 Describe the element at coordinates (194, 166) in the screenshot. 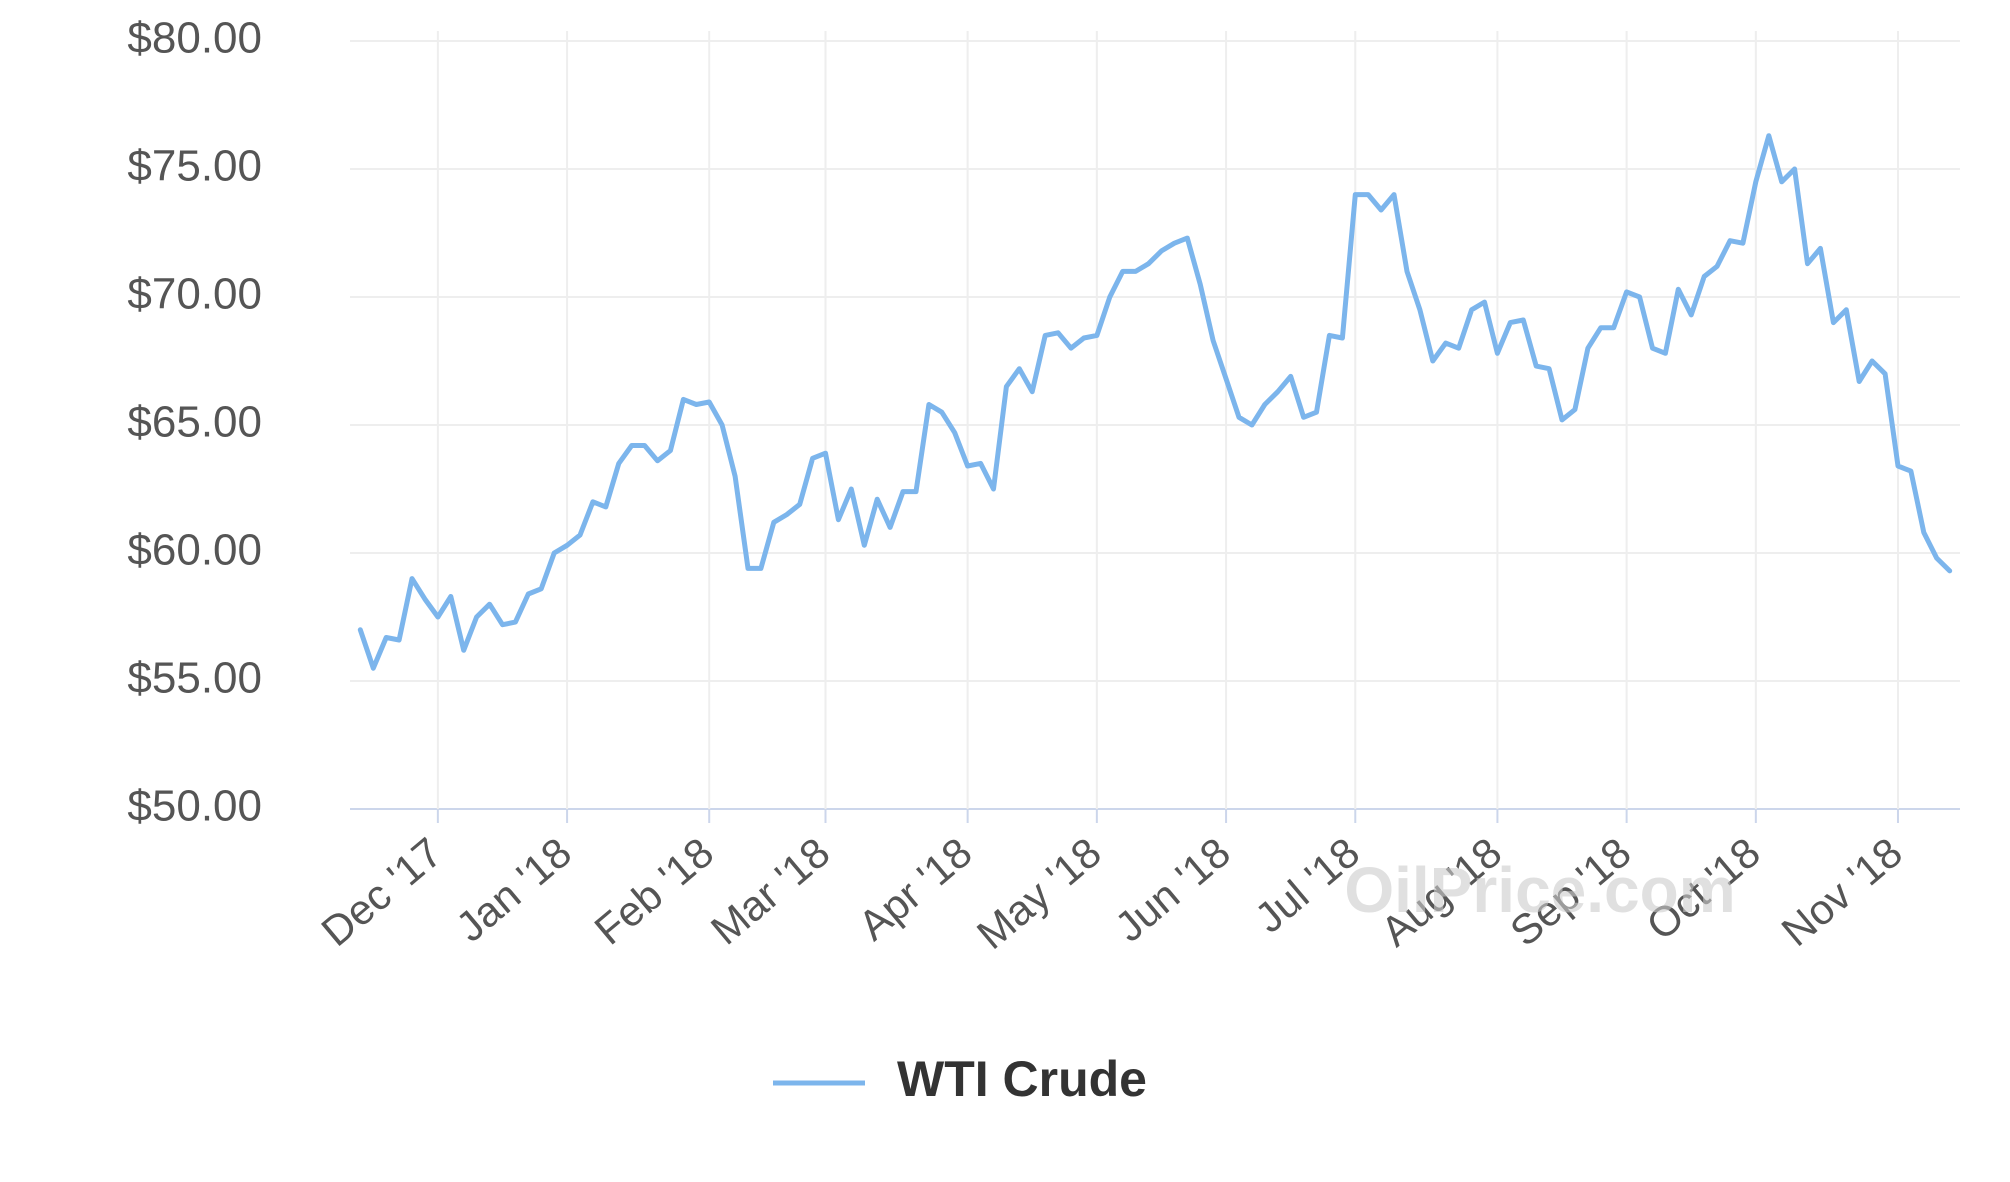

I see `y-tick-label: $75.00` at that location.